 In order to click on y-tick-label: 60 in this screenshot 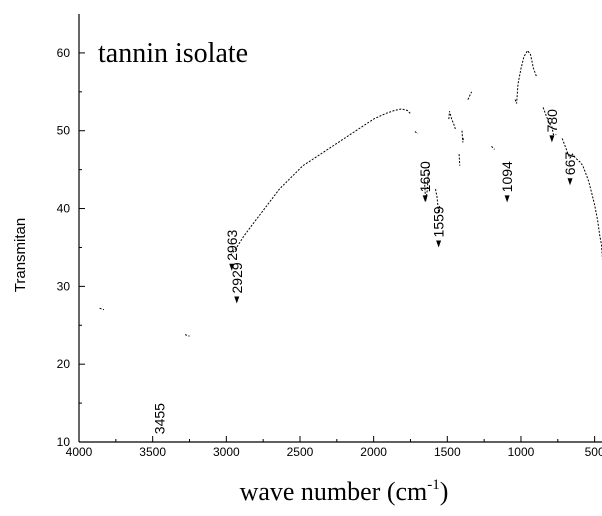, I will do `click(64, 53)`.